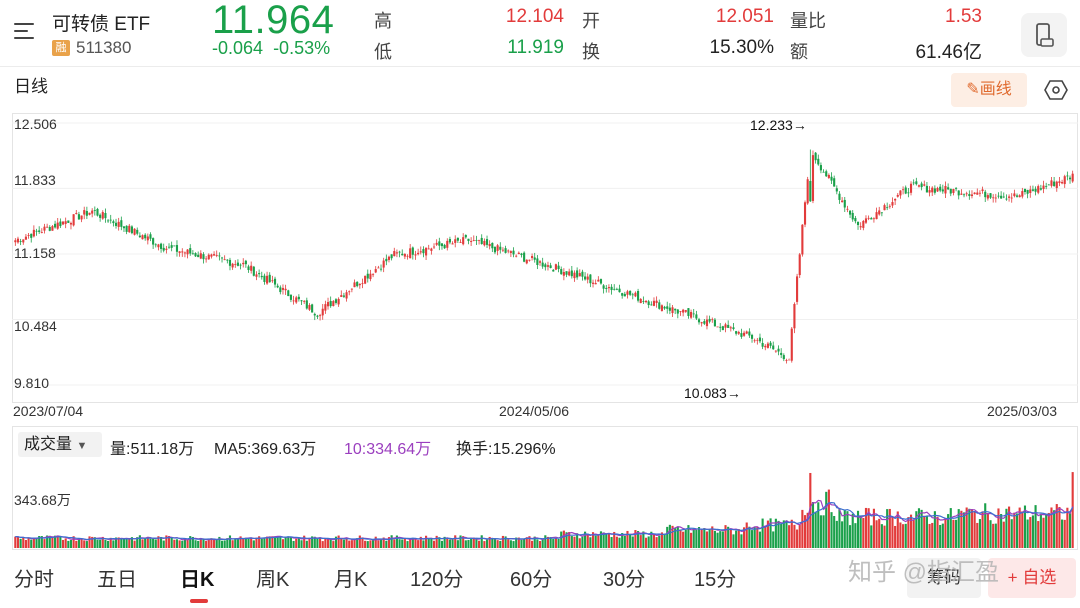 This screenshot has height=608, width=1080. What do you see at coordinates (624, 580) in the screenshot?
I see `tab-30min: 30分` at bounding box center [624, 580].